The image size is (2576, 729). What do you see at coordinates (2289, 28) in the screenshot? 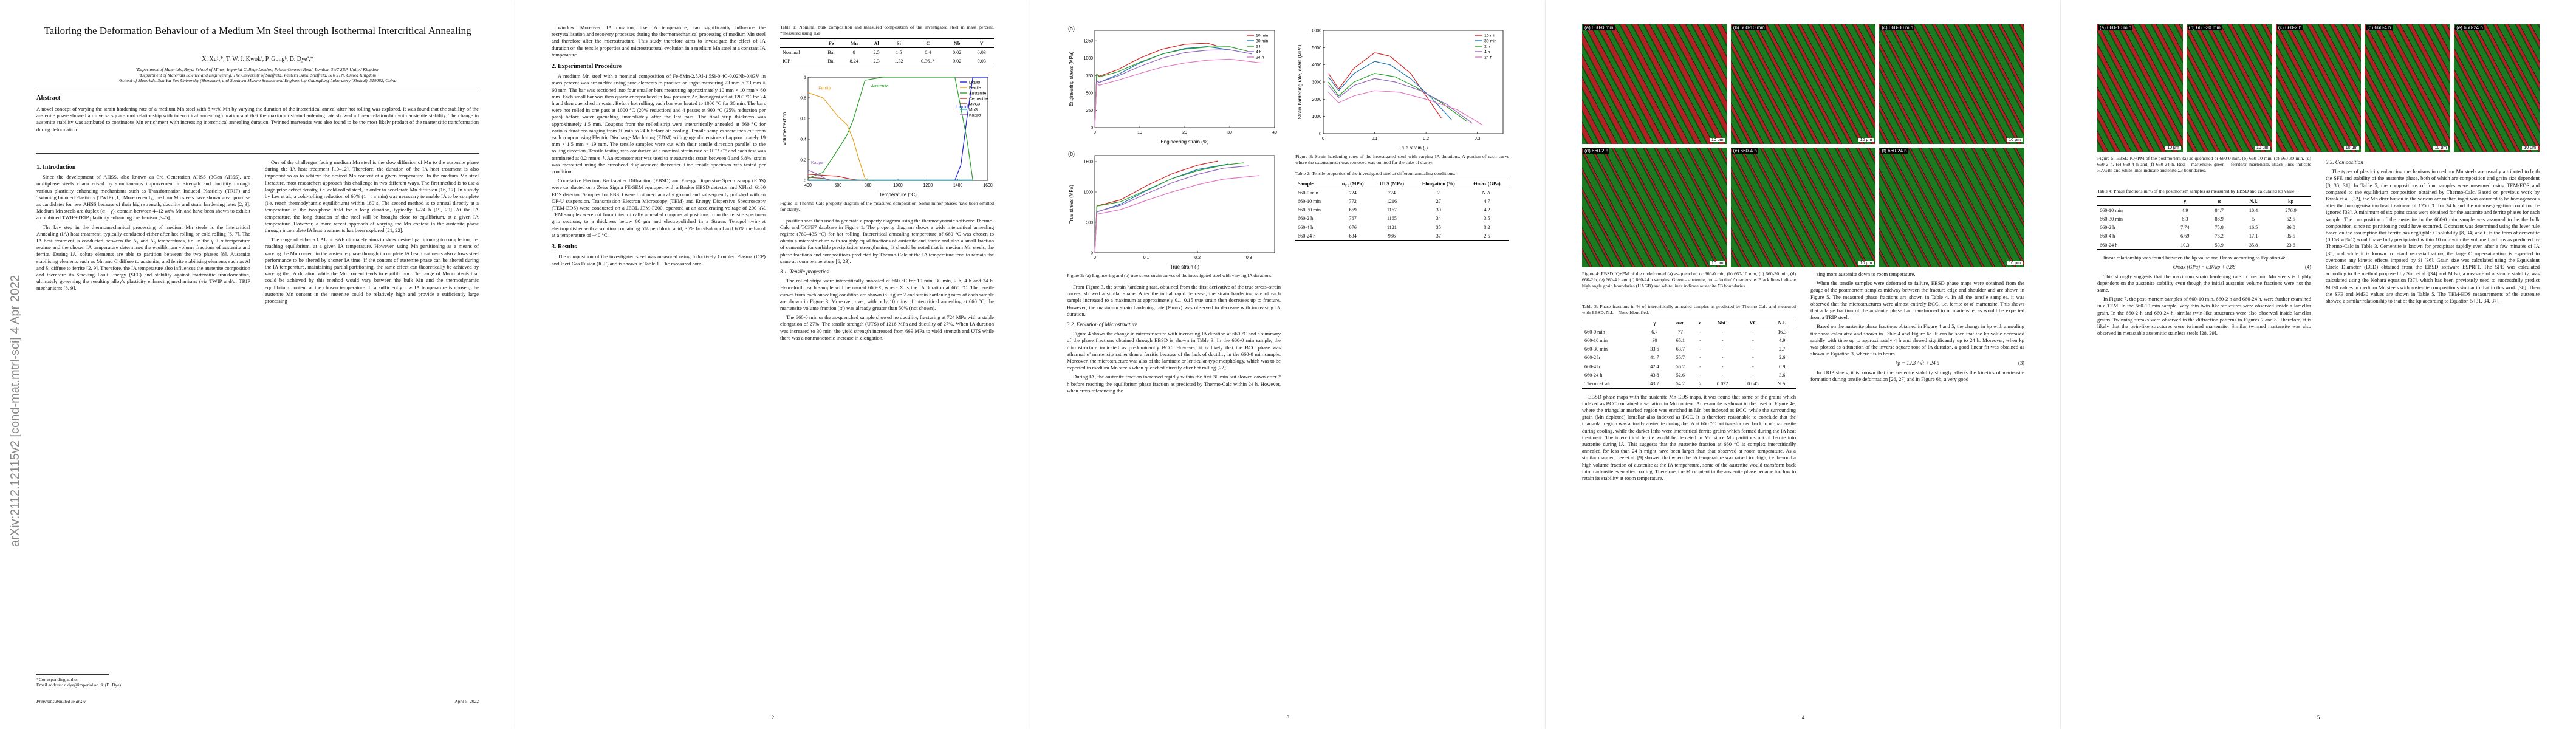
I see `micrograph-label: (c) 660-2 h` at bounding box center [2289, 28].